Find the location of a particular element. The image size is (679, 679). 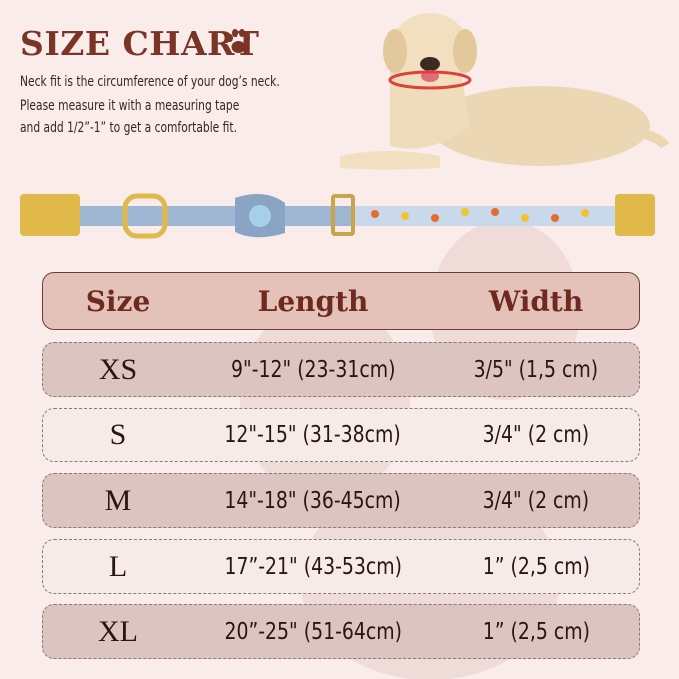

table-row: L 17”-21" (43-53cm) 1” (2,5 cm) is located at coordinates (341, 566).